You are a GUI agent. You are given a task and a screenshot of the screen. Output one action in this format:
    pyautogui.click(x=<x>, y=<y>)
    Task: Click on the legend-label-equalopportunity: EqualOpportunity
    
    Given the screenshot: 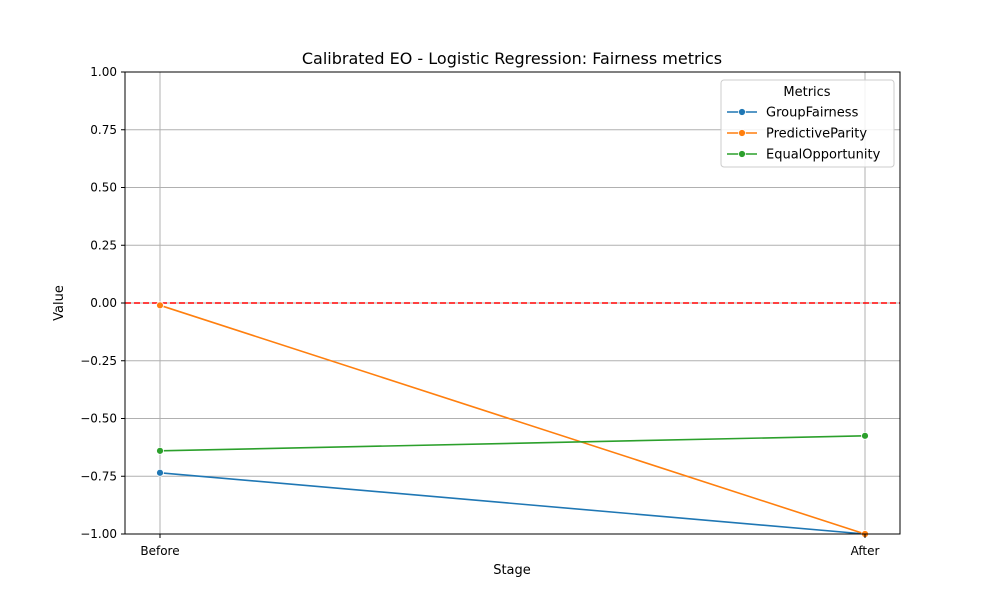 What is the action you would take?
    pyautogui.click(x=823, y=155)
    